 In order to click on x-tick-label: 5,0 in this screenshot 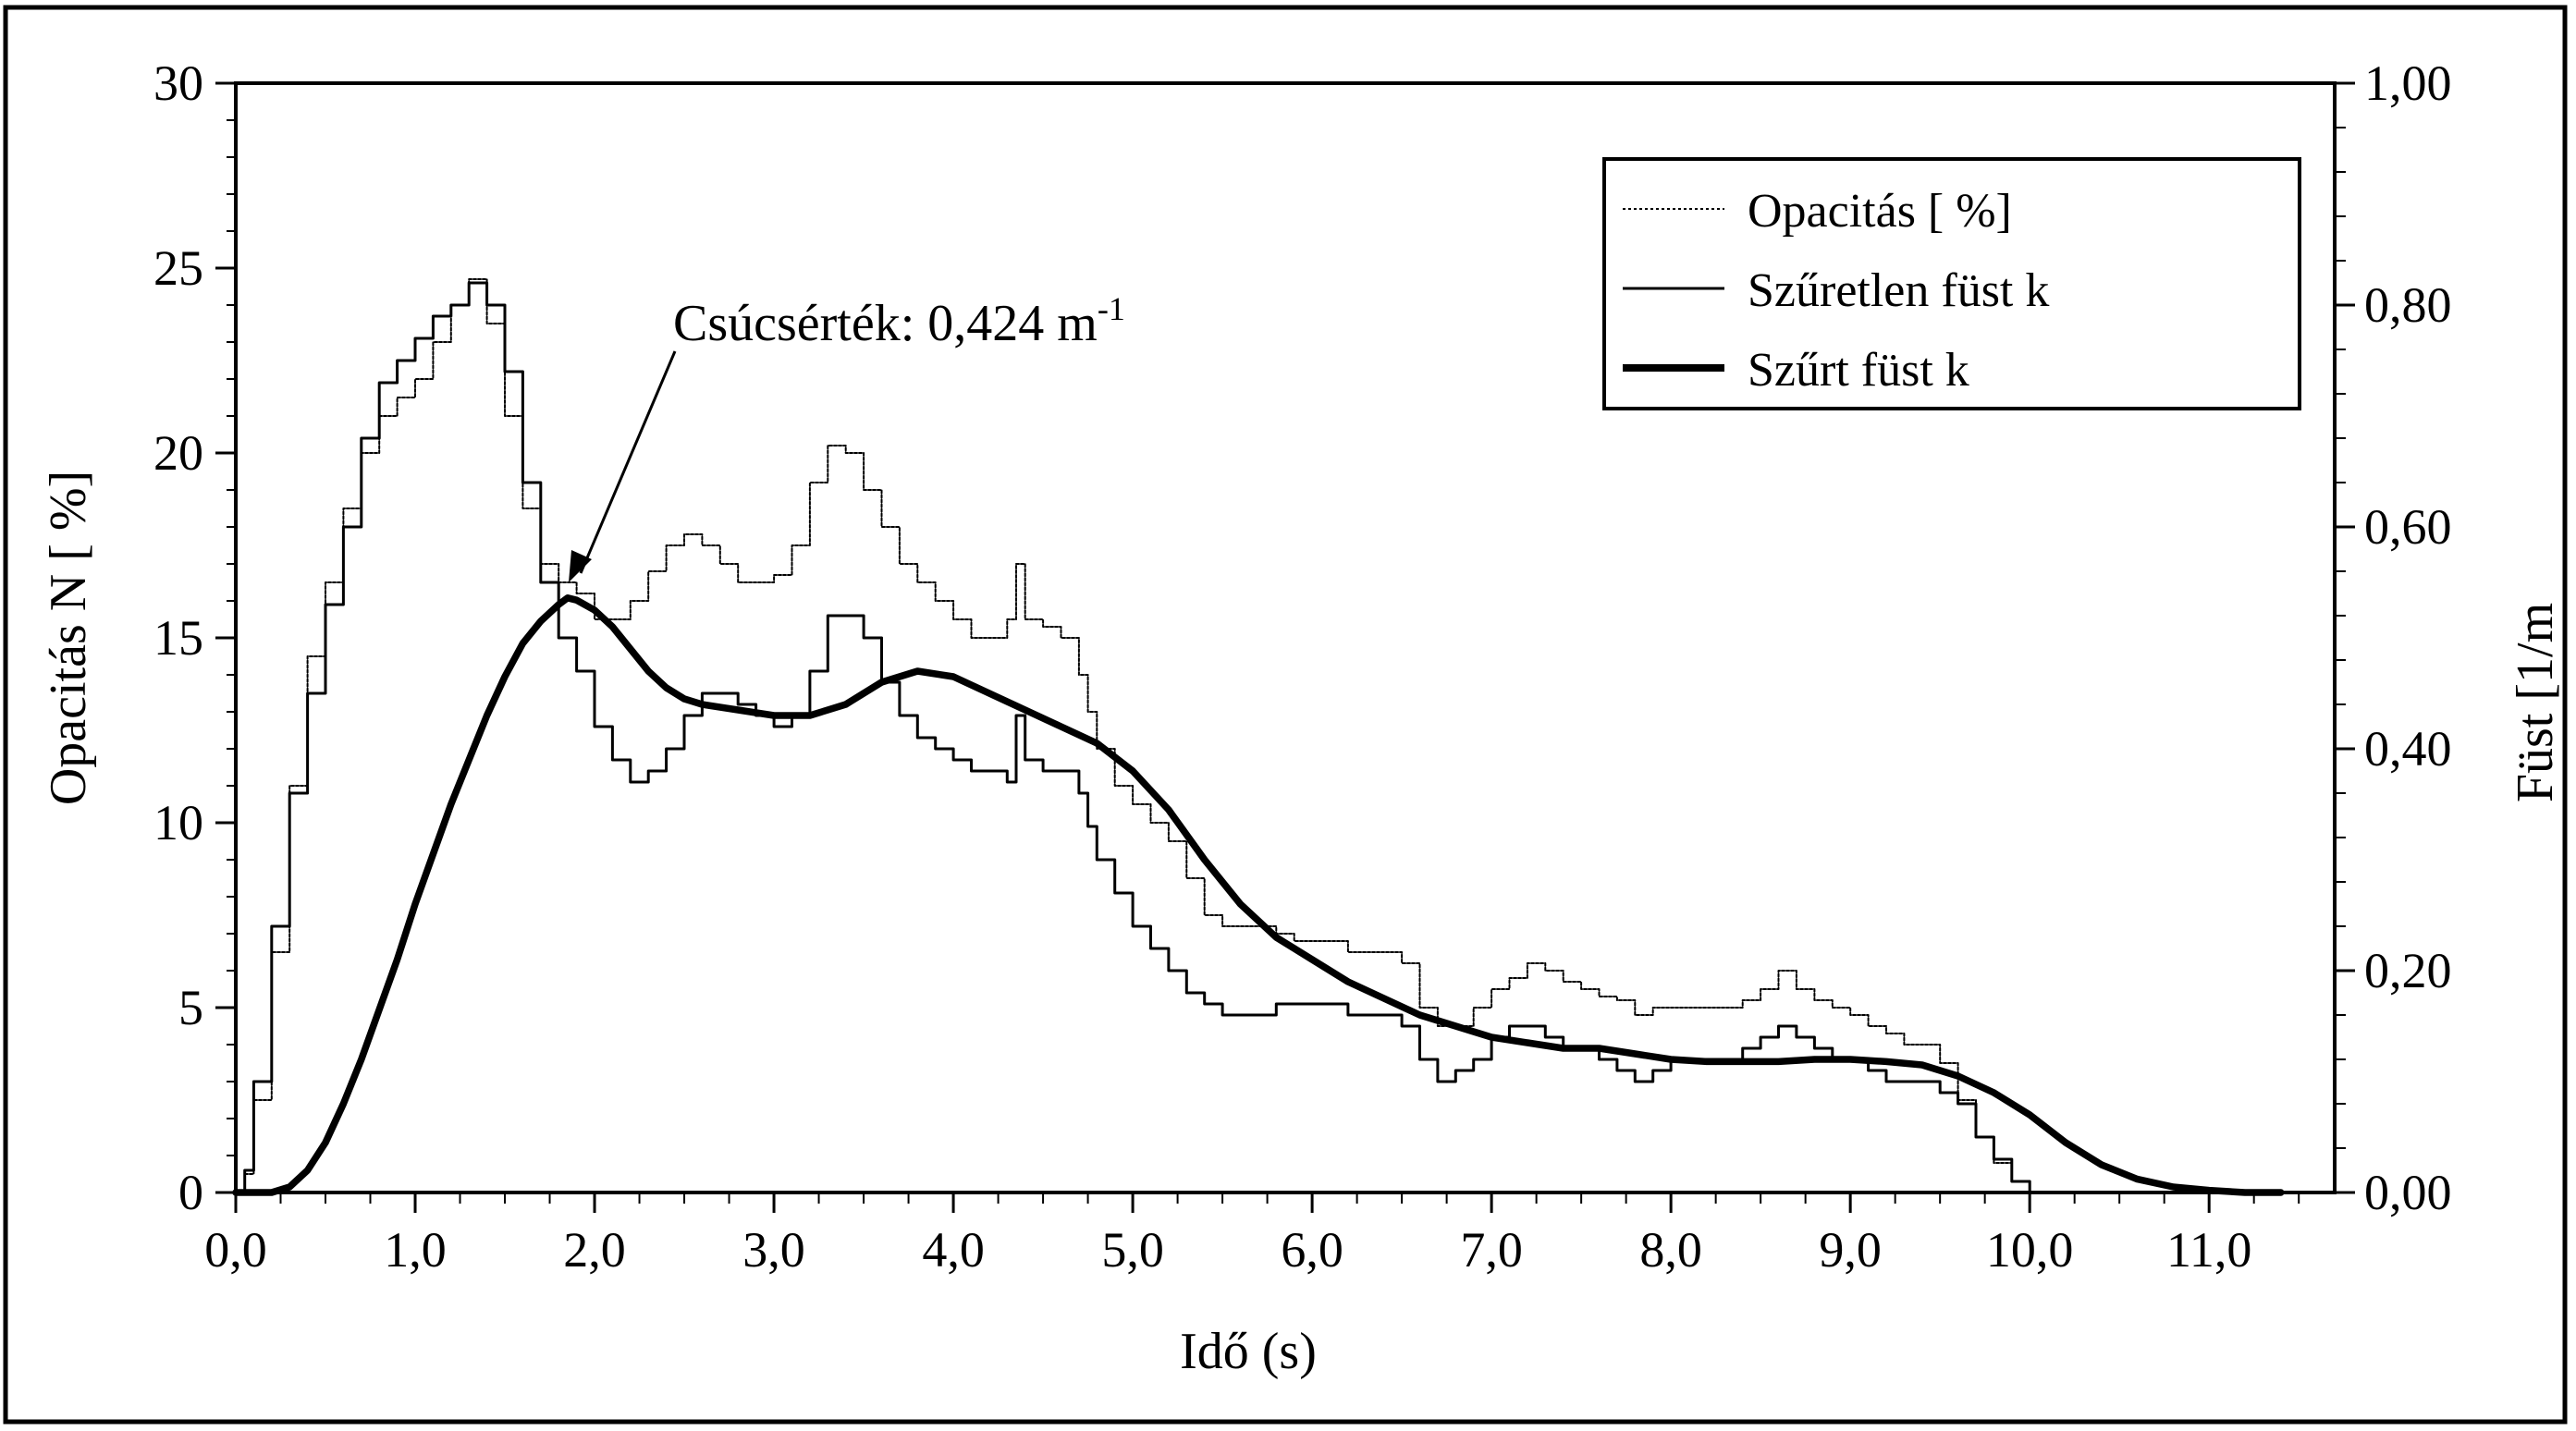, I will do `click(1132, 1250)`.